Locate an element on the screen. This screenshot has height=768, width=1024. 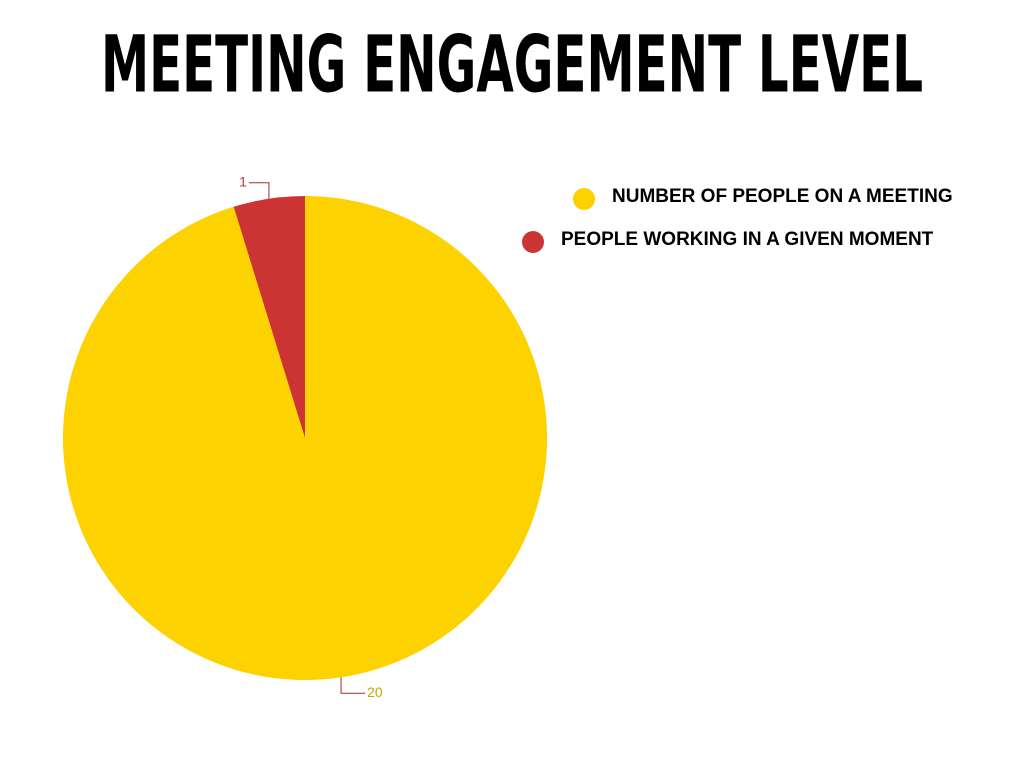
data-label: 1 is located at coordinates (243, 181).